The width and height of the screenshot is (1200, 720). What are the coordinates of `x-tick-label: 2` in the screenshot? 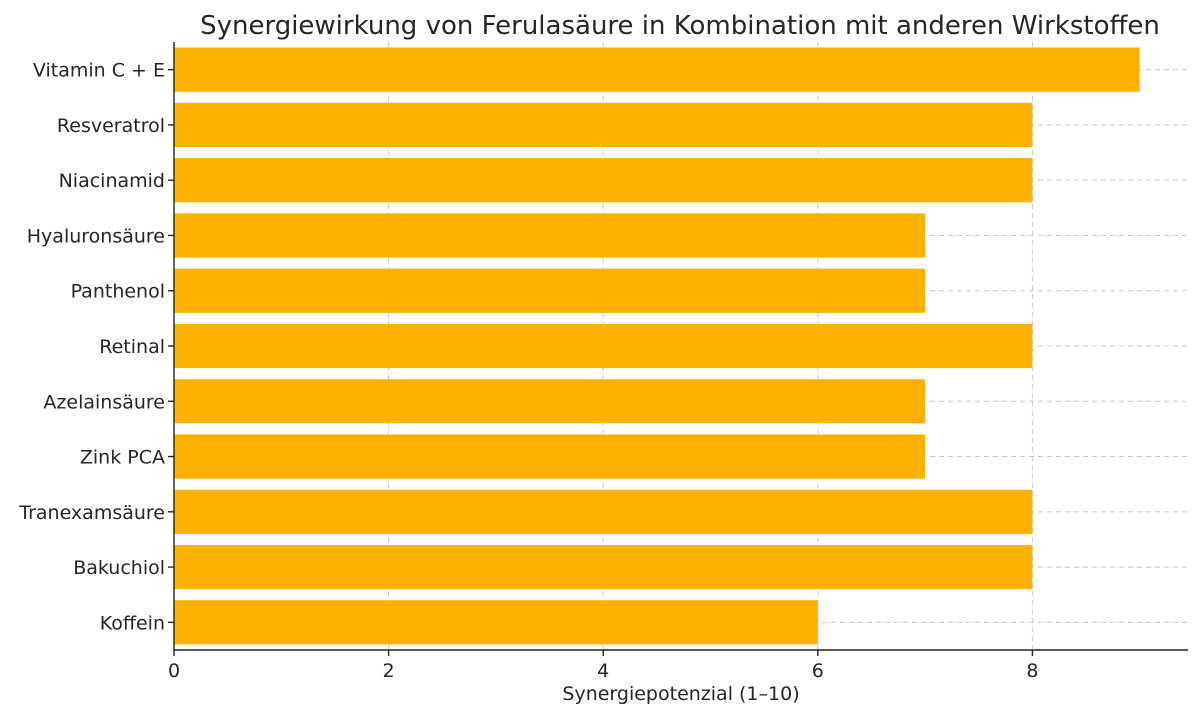 It's located at (389, 671).